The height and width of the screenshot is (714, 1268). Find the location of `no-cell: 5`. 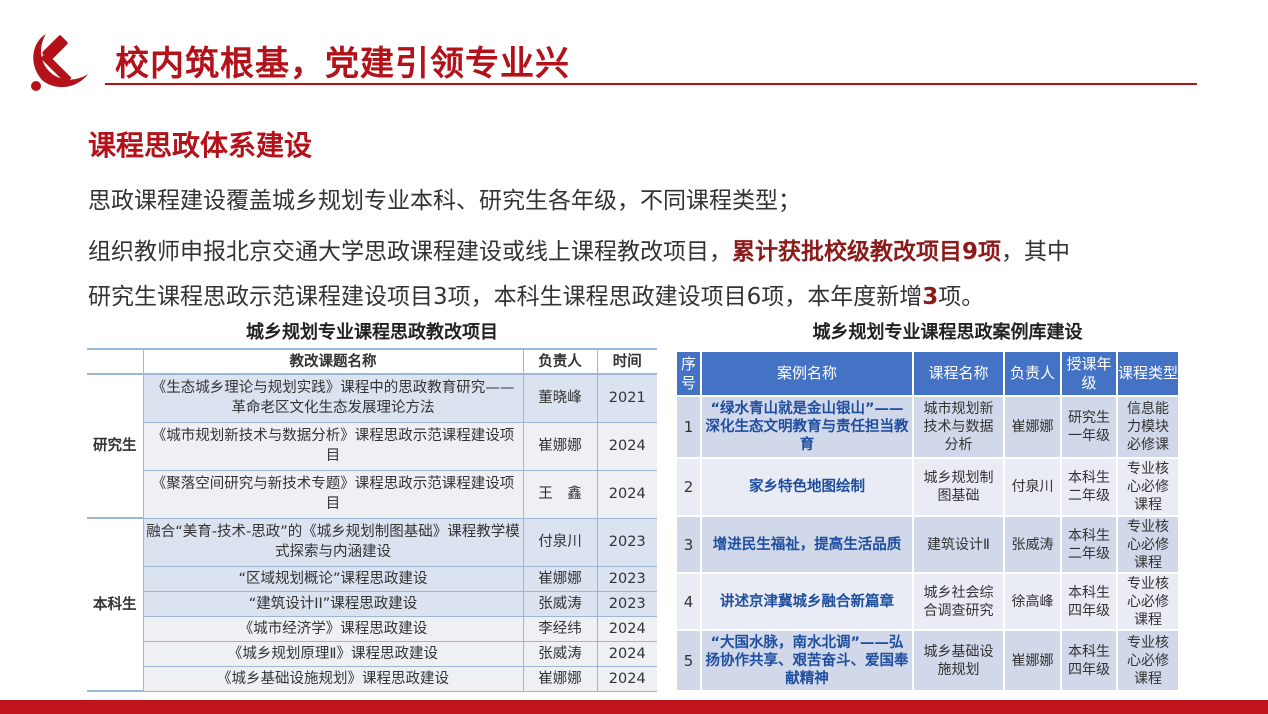

no-cell: 5 is located at coordinates (688, 660).